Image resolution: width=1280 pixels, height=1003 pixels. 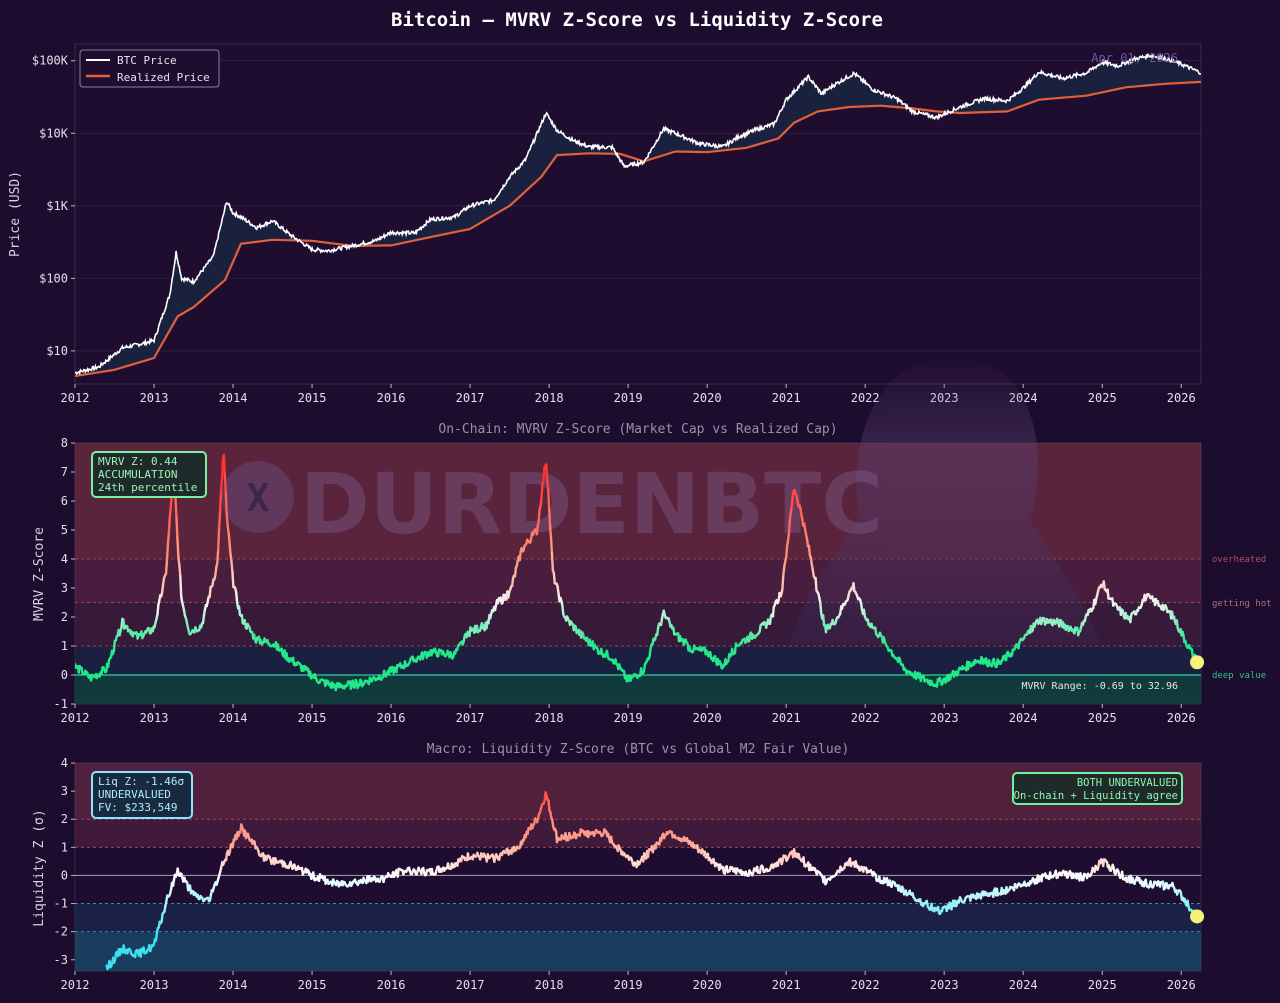 I want to click on y-tick-label: 2, so click(x=64, y=819).